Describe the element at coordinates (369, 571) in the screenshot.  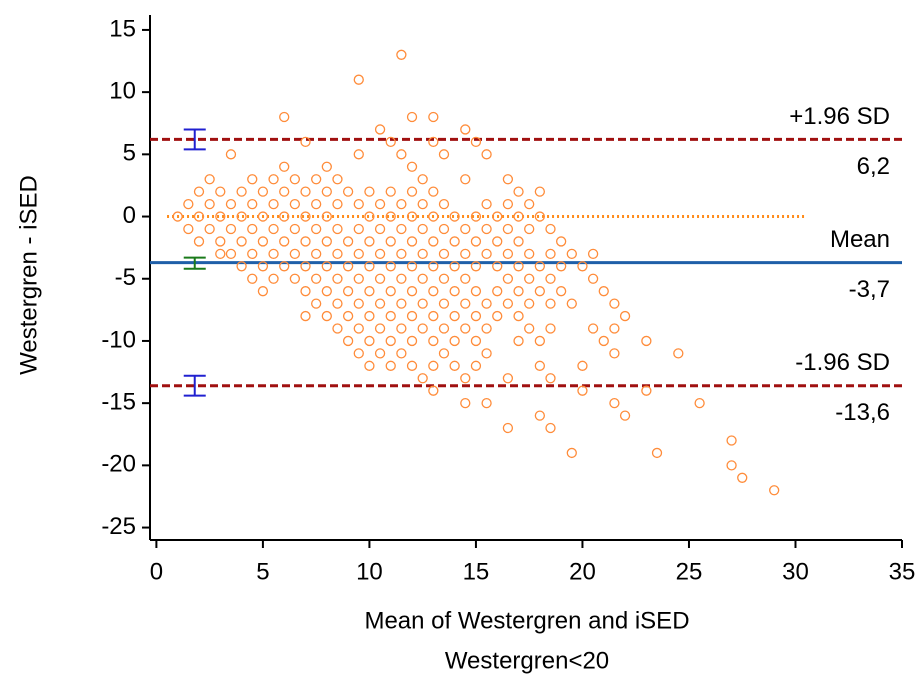
I see `x-tick-label: 10` at that location.